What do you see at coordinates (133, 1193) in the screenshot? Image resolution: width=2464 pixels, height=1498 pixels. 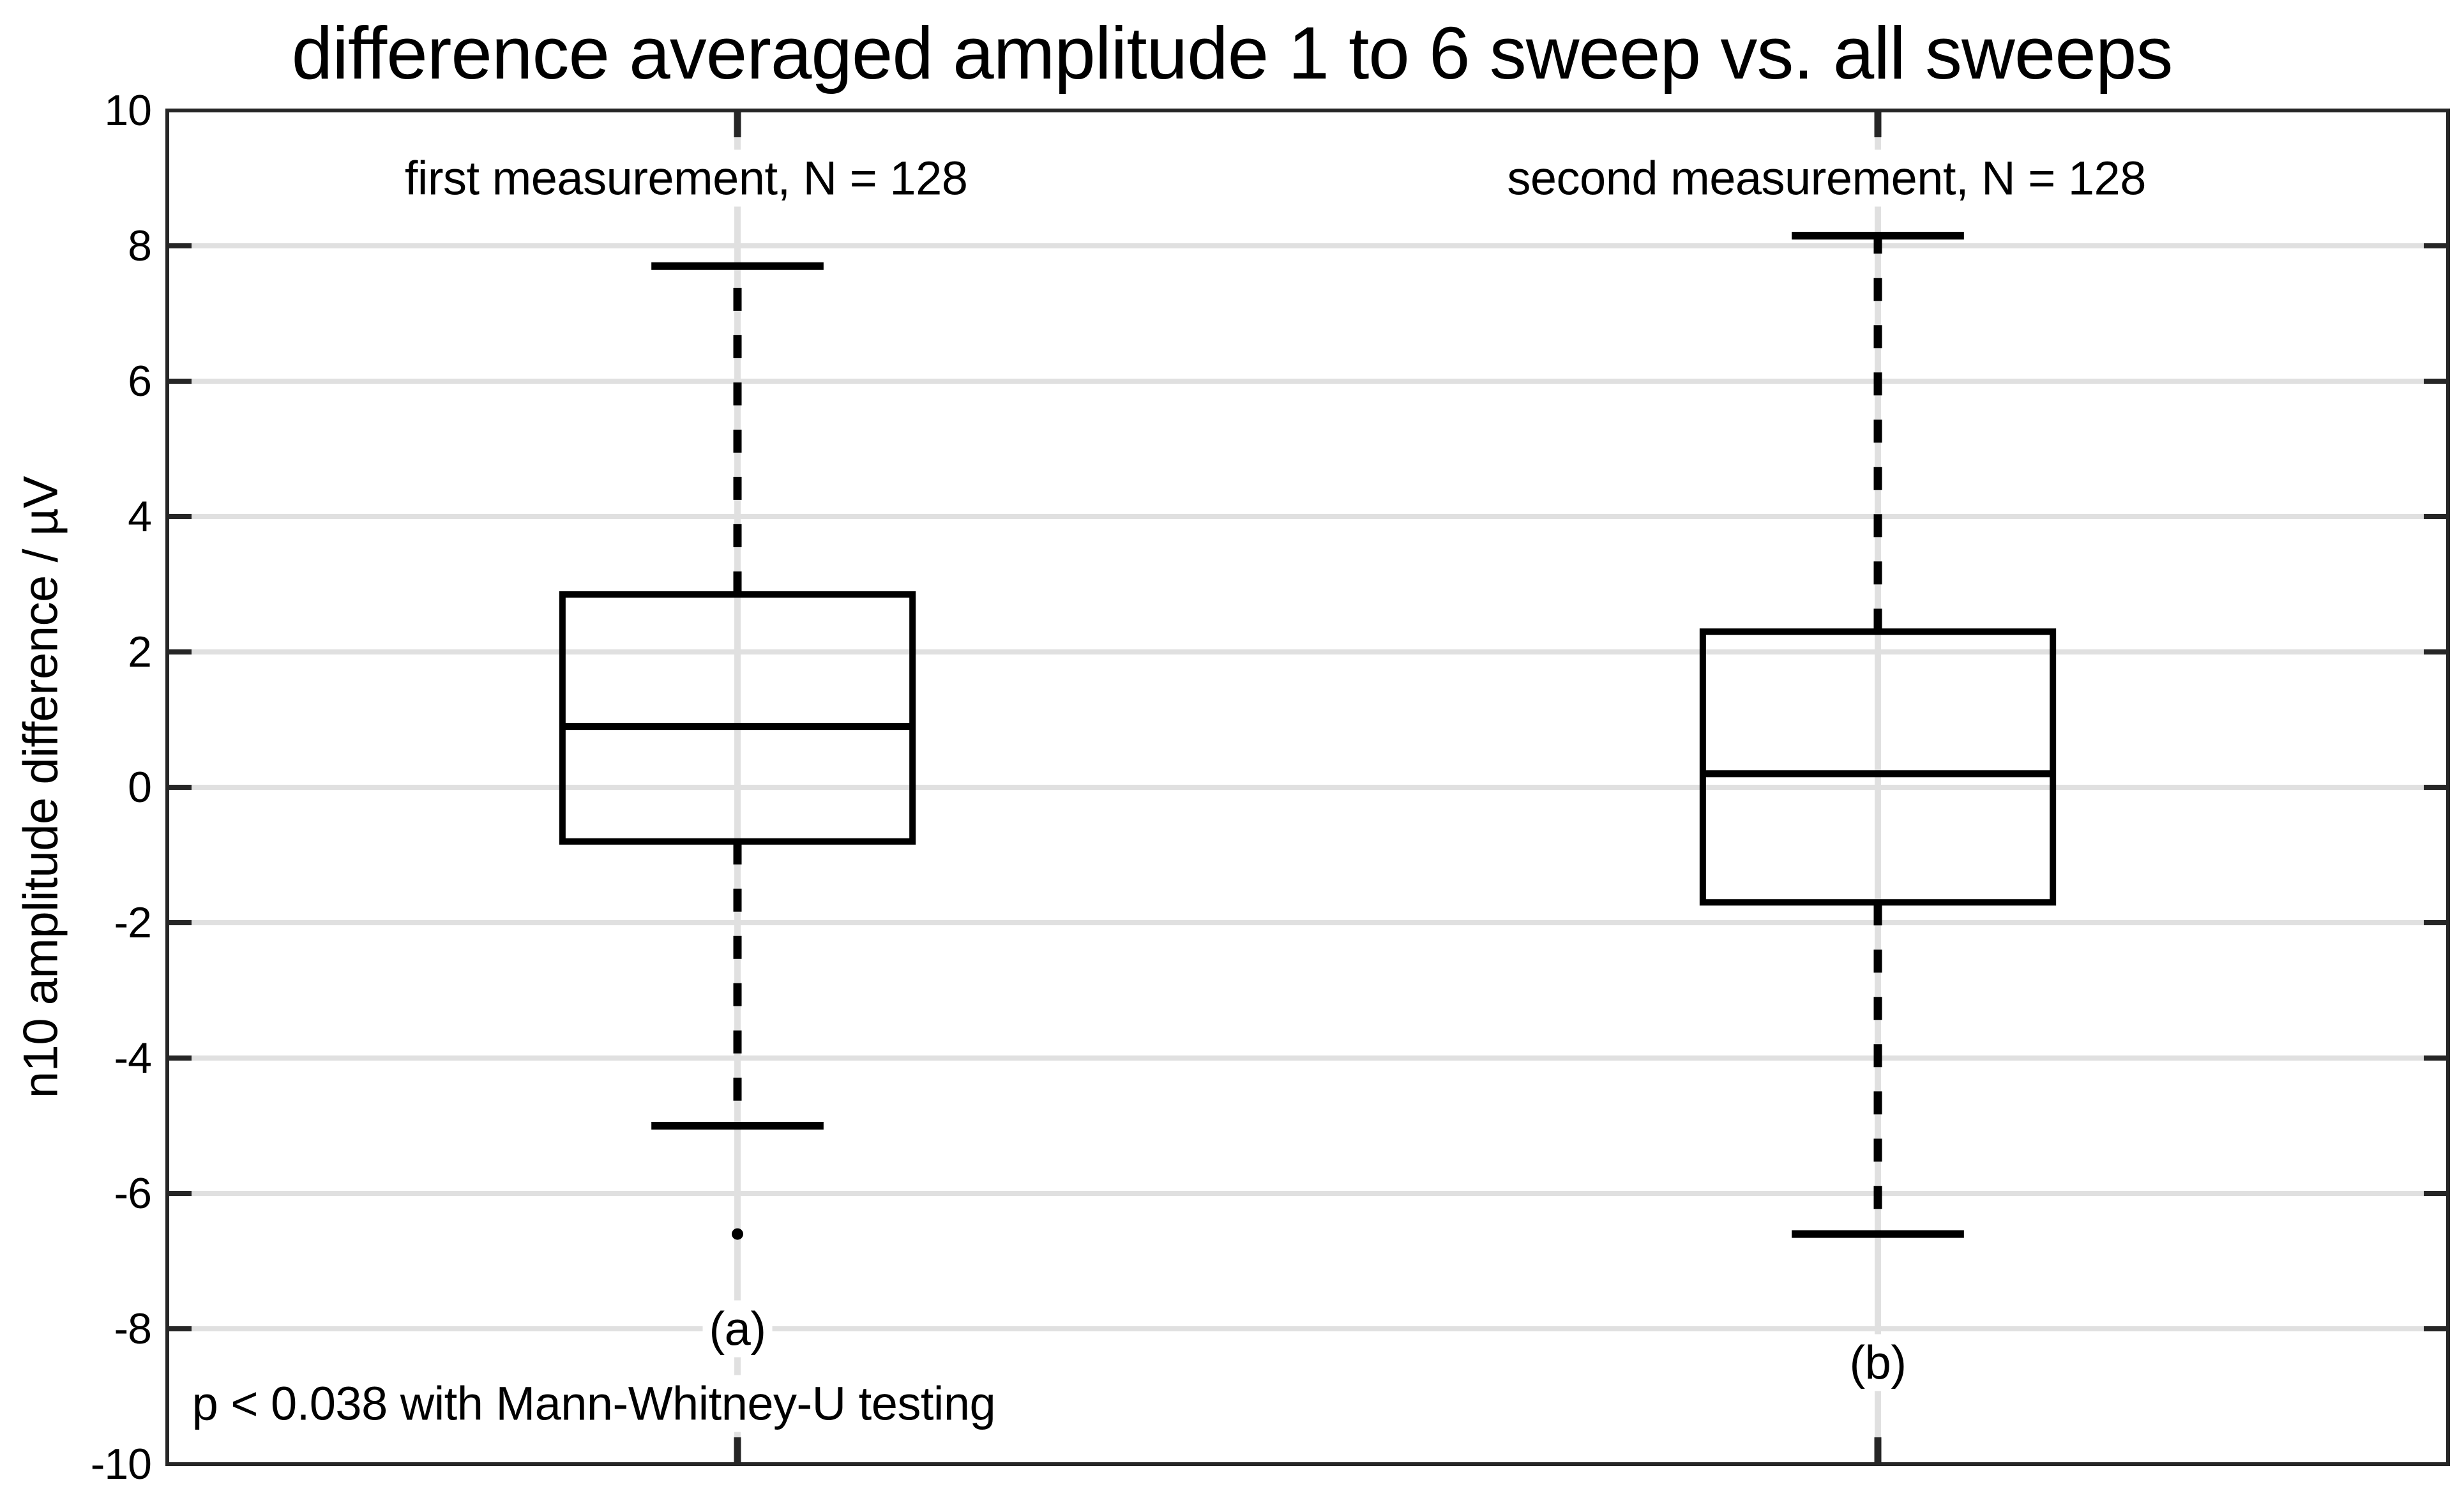 I see `y-tick-label--6: -6` at bounding box center [133, 1193].